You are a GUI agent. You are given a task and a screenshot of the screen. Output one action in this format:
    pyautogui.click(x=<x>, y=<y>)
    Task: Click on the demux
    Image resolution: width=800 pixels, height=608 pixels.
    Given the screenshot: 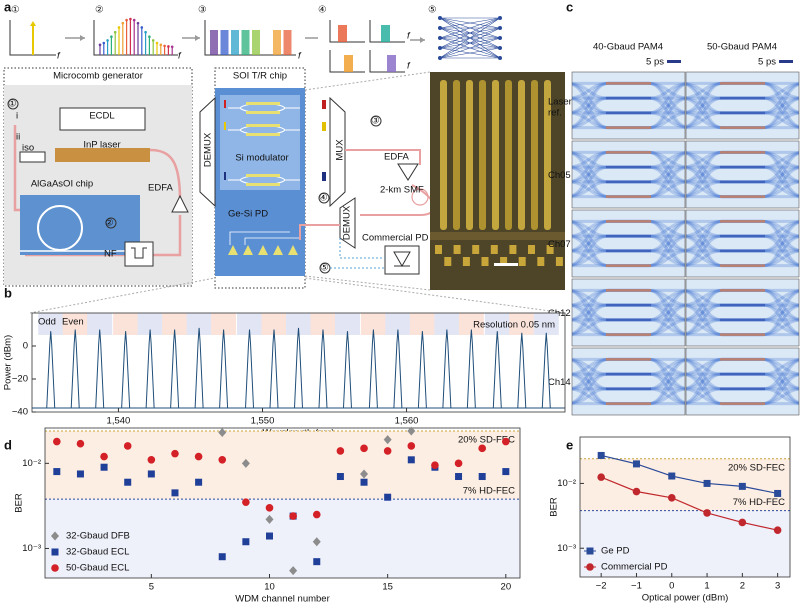 What is the action you would take?
    pyautogui.click(x=207, y=152)
    